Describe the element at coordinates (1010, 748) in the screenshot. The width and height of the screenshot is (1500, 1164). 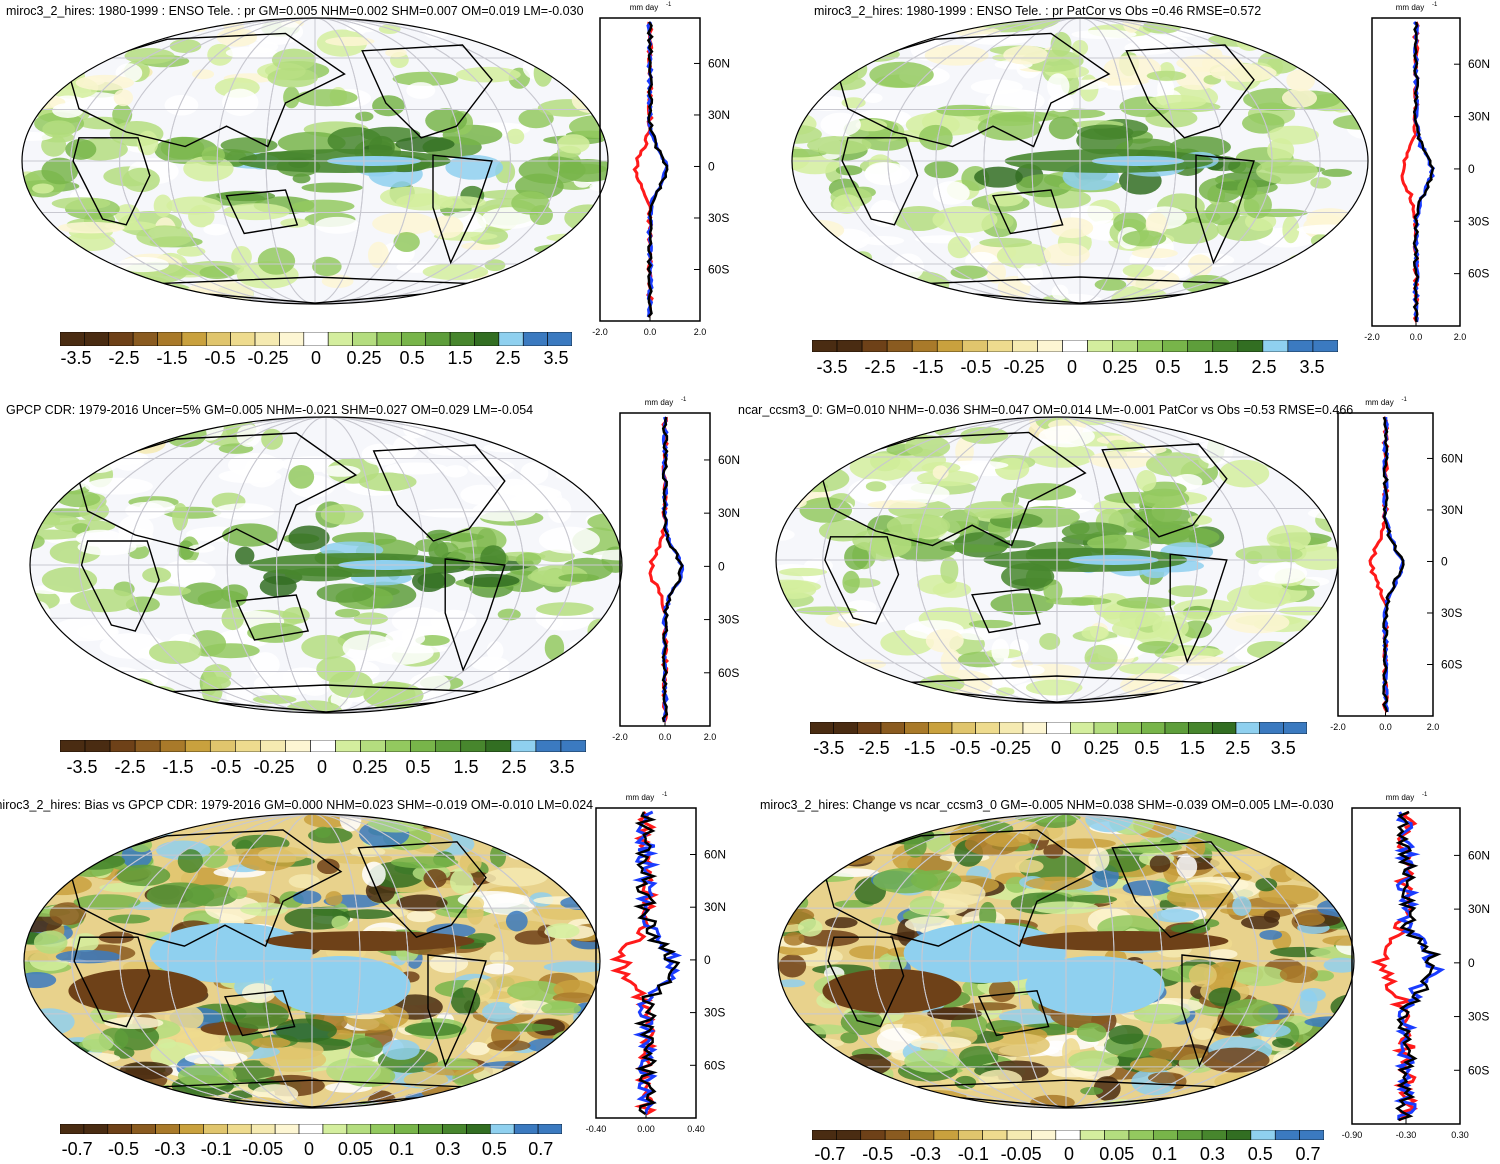
I see `colorbar-tick-label: -0.25` at that location.